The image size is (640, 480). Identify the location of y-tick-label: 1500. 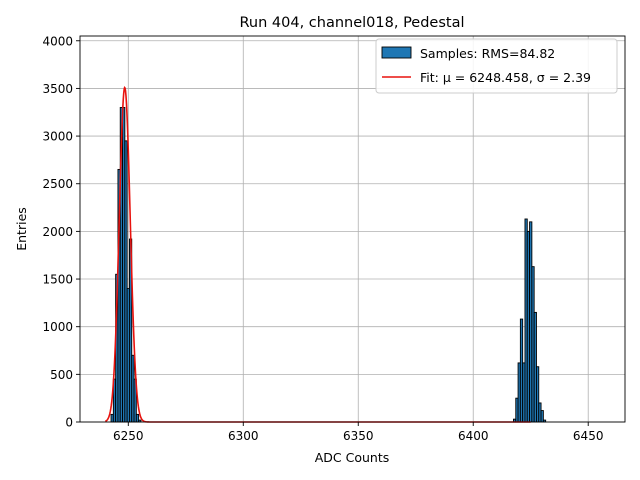
(57, 280).